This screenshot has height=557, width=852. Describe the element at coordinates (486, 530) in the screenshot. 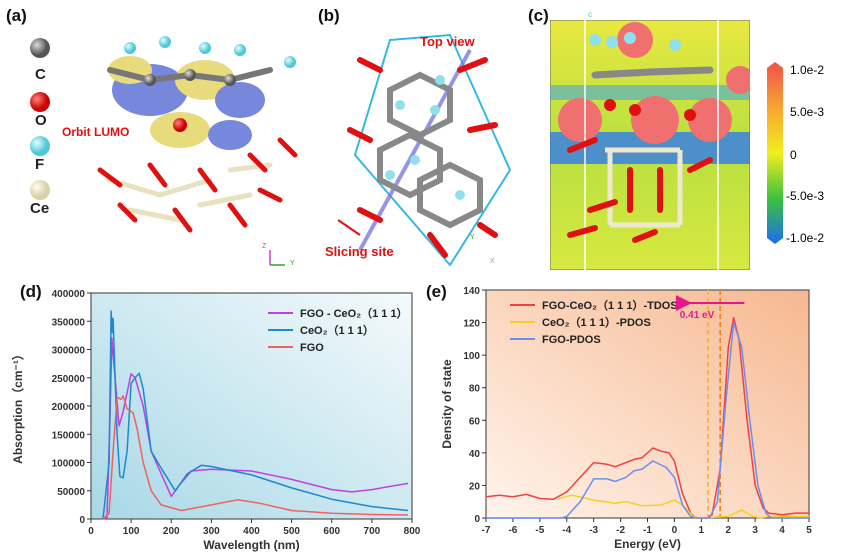

I see `x-tick-label: -7` at that location.